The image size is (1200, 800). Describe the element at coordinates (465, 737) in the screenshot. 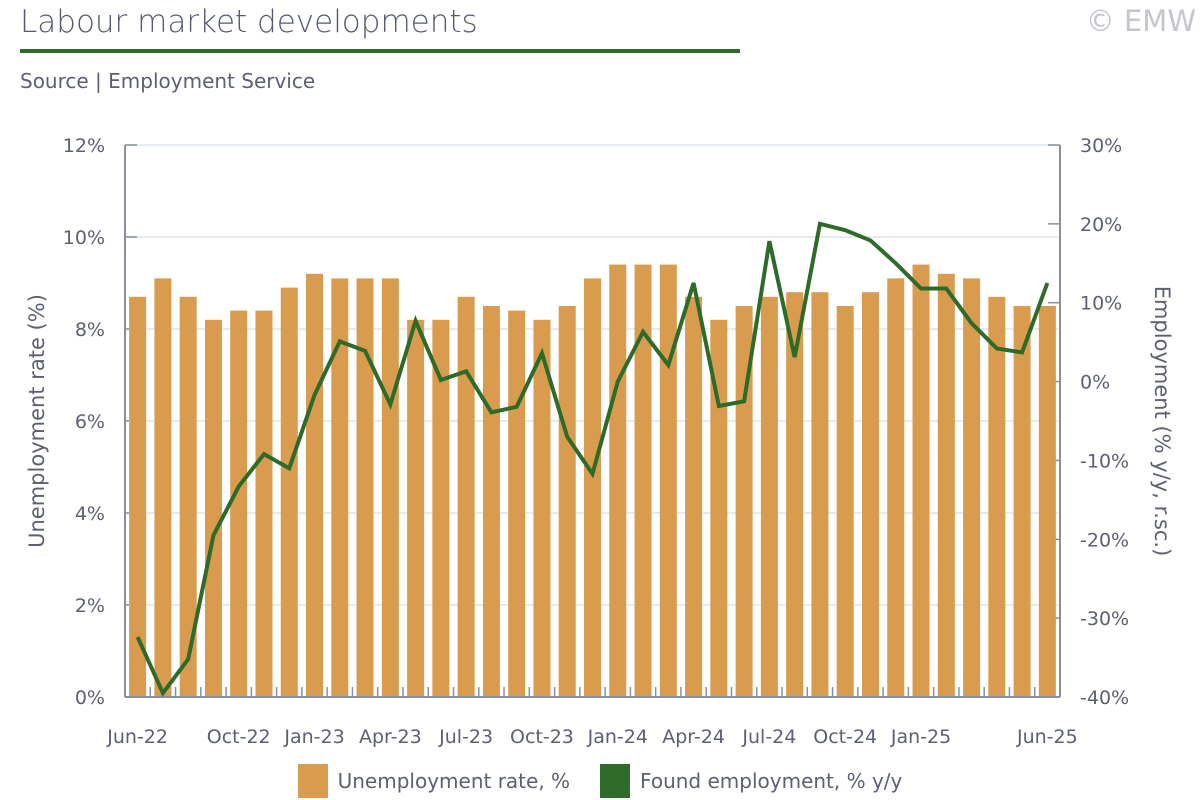

I see `x-tick-label: Jul-23` at that location.